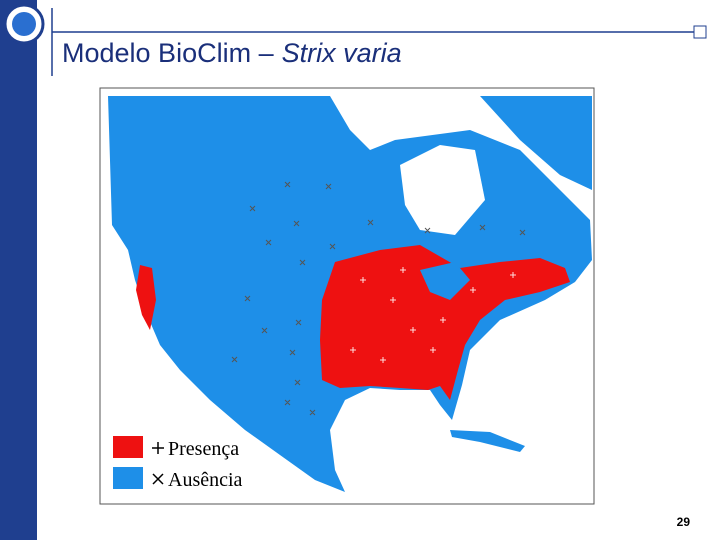 Image resolution: width=720 pixels, height=540 pixels. I want to click on logo-core, so click(24, 24).